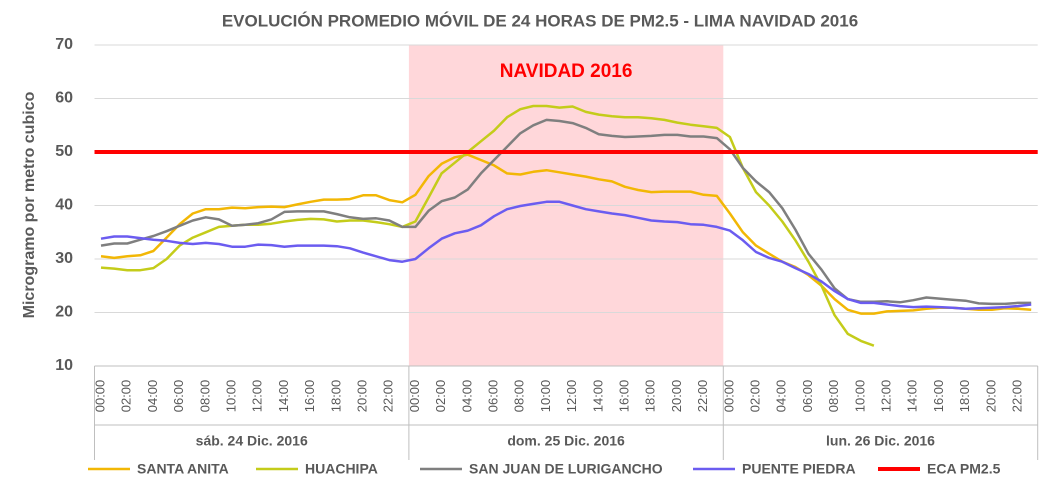 The height and width of the screenshot is (497, 1052). Describe the element at coordinates (64, 258) in the screenshot. I see `y-tick-label: 30` at that location.